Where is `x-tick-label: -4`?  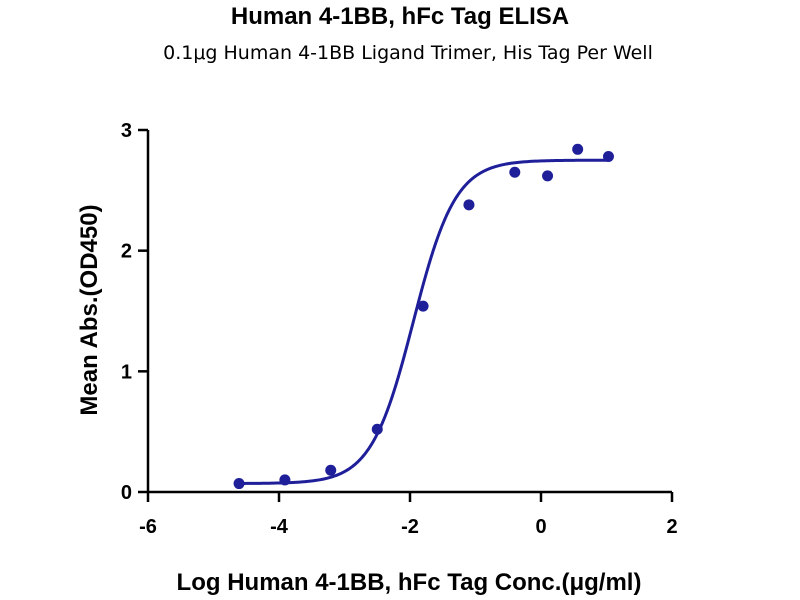
x-tick-label: -4 is located at coordinates (279, 527).